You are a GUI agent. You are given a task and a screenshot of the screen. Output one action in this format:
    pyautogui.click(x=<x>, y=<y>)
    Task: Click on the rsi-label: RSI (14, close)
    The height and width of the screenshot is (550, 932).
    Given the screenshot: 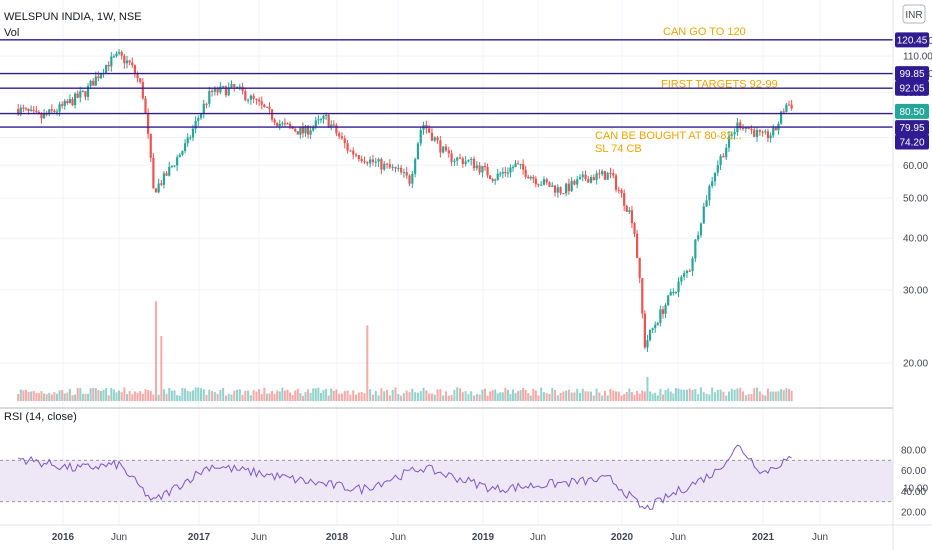 What is the action you would take?
    pyautogui.click(x=40, y=417)
    